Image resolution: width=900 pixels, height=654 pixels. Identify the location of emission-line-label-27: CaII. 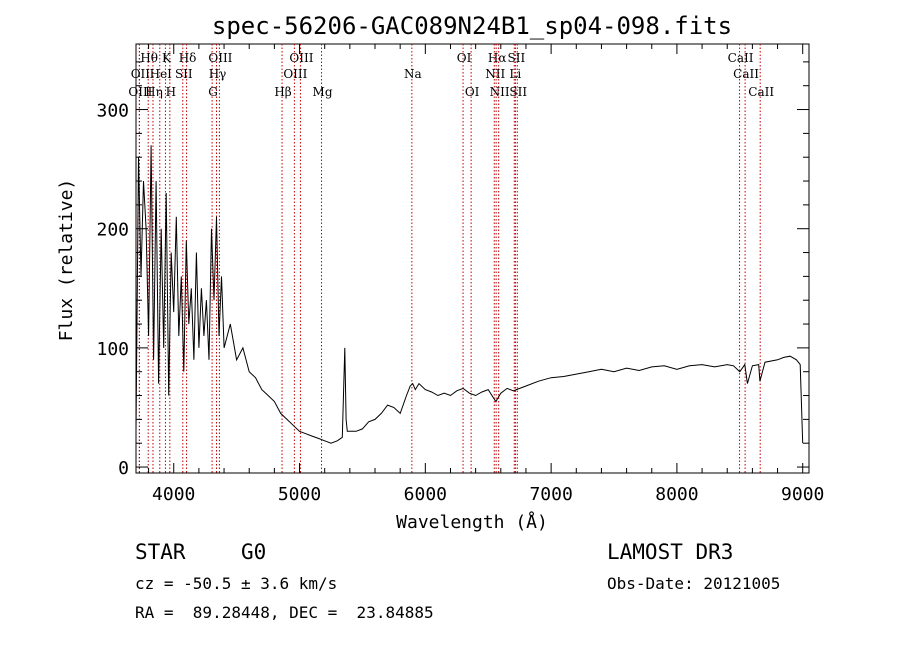
(761, 92).